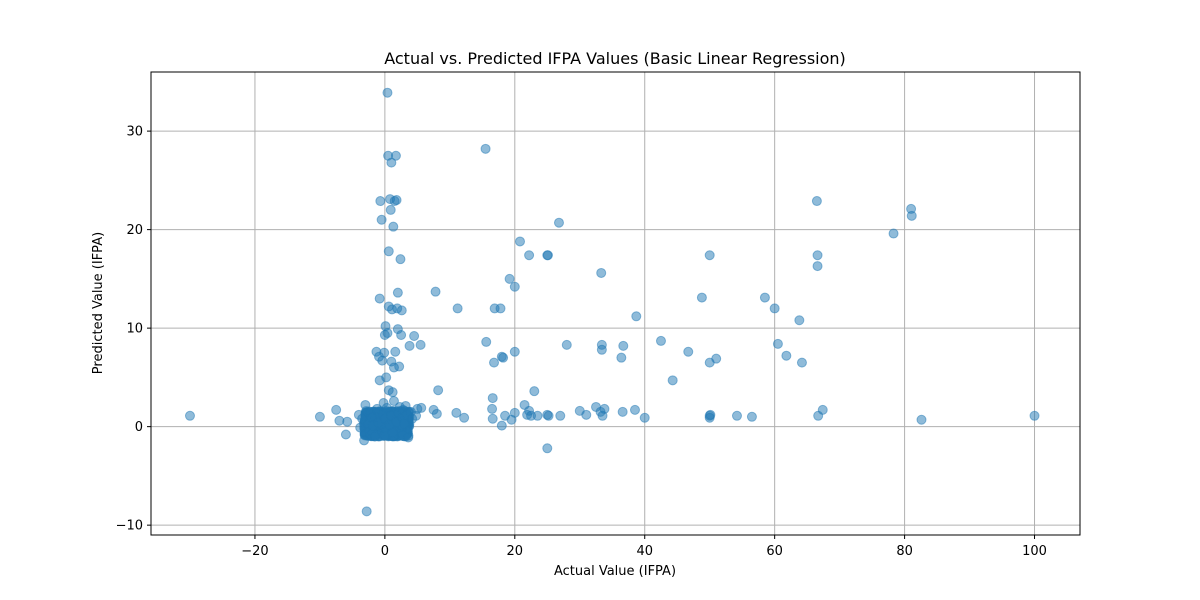 The image size is (1200, 600). I want to click on x-tick-label: 0, so click(385, 551).